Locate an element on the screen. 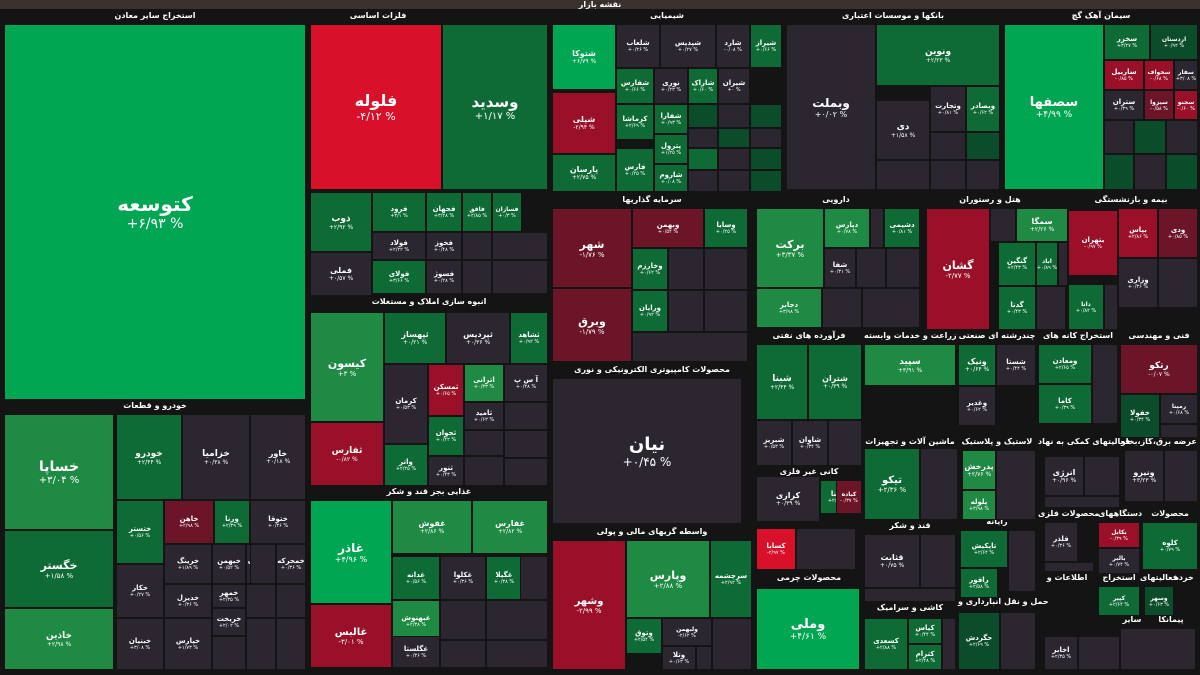 The height and width of the screenshot is (675, 1200). stock-tile: خفولا +۰/۳۴ % is located at coordinates (1140, 416).